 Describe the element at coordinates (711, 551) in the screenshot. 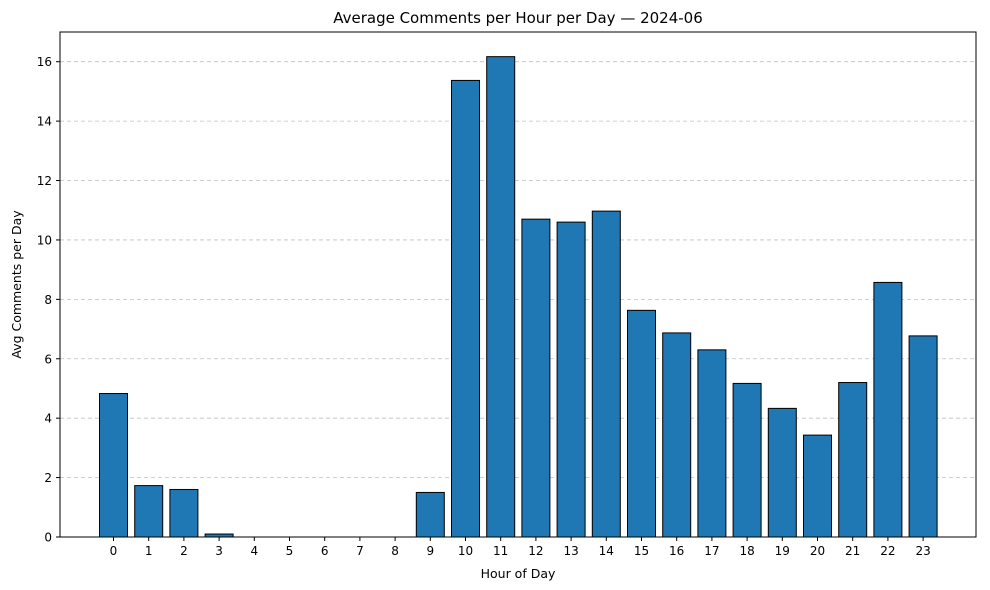

I see `x-tick-label: 17` at that location.